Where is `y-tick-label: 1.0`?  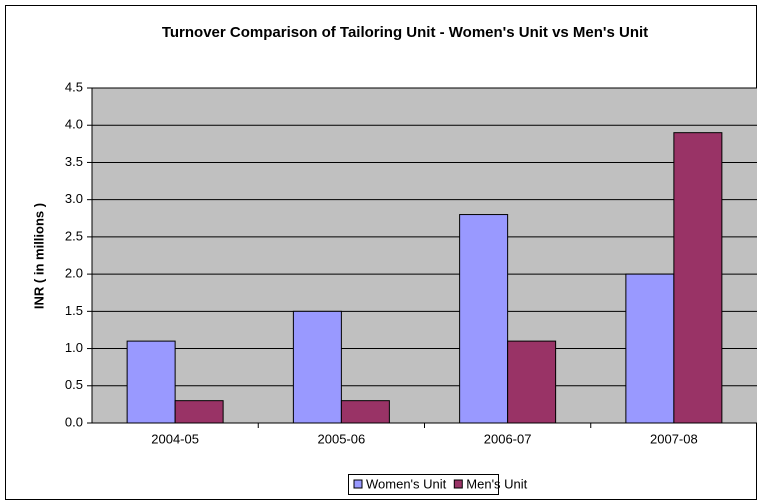 y-tick-label: 1.0 is located at coordinates (74, 347).